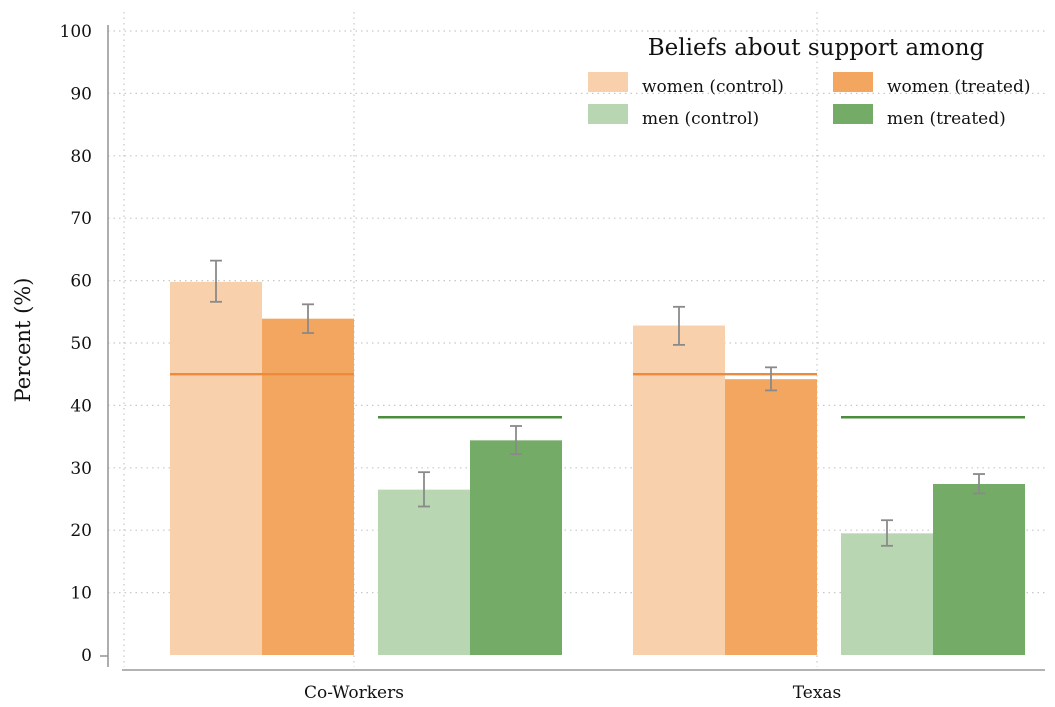 The height and width of the screenshot is (707, 1055). What do you see at coordinates (946, 119) in the screenshot?
I see `legend-label: men (treated)` at bounding box center [946, 119].